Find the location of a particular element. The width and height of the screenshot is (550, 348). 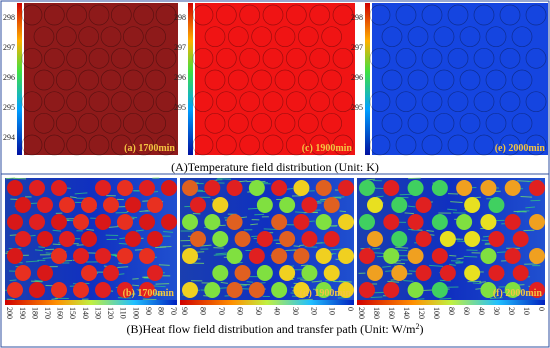

tick-label: 10 is located at coordinates (332, 311).